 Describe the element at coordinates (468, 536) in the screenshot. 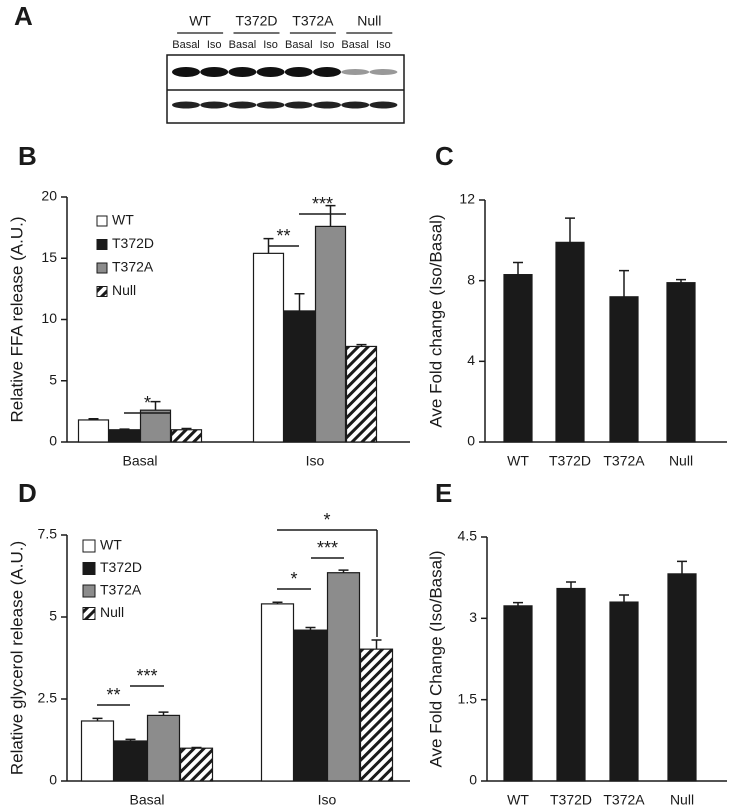

I see `y-tick-label: 4.5` at that location.